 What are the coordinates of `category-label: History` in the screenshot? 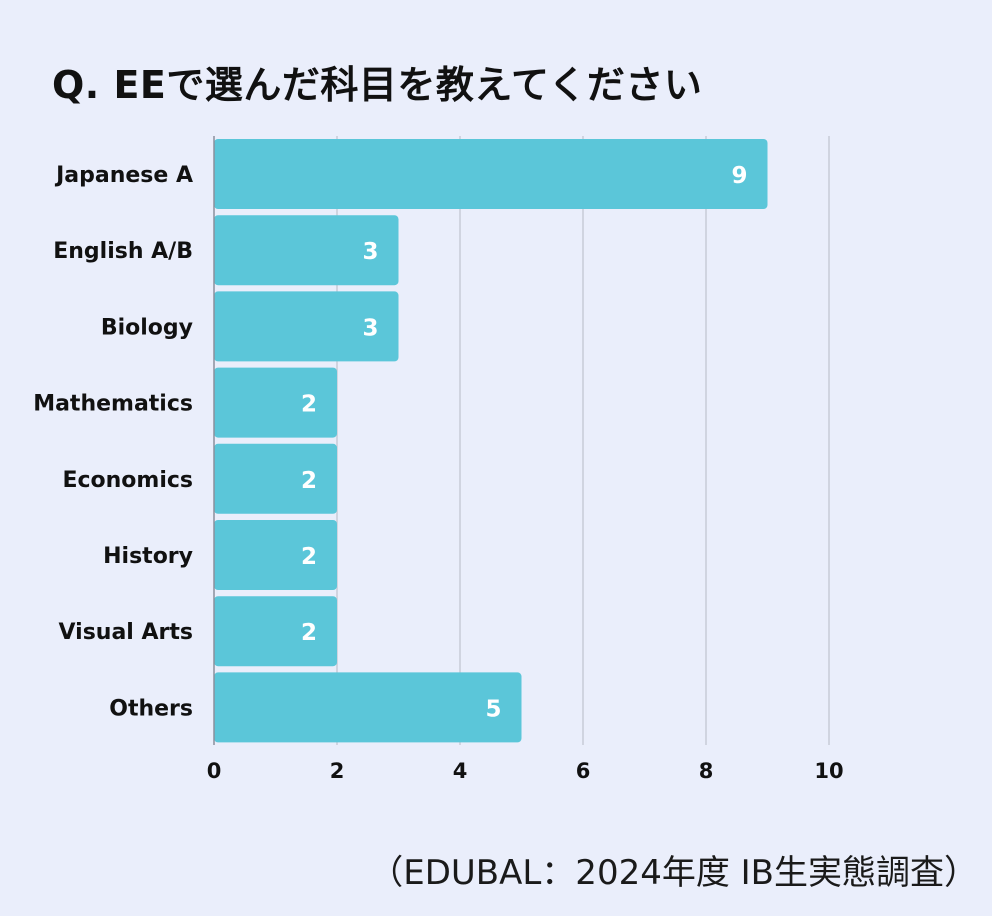 It's located at (148, 556).